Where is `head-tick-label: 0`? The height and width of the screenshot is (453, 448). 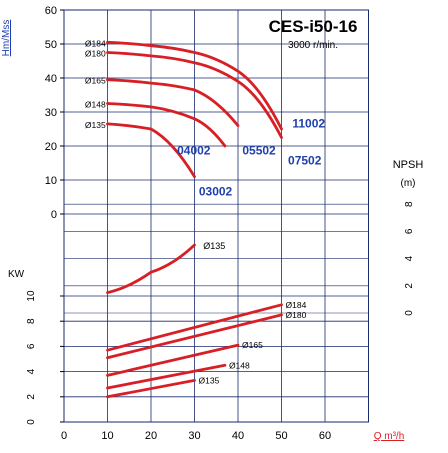 head-tick-label: 0 is located at coordinates (54, 215).